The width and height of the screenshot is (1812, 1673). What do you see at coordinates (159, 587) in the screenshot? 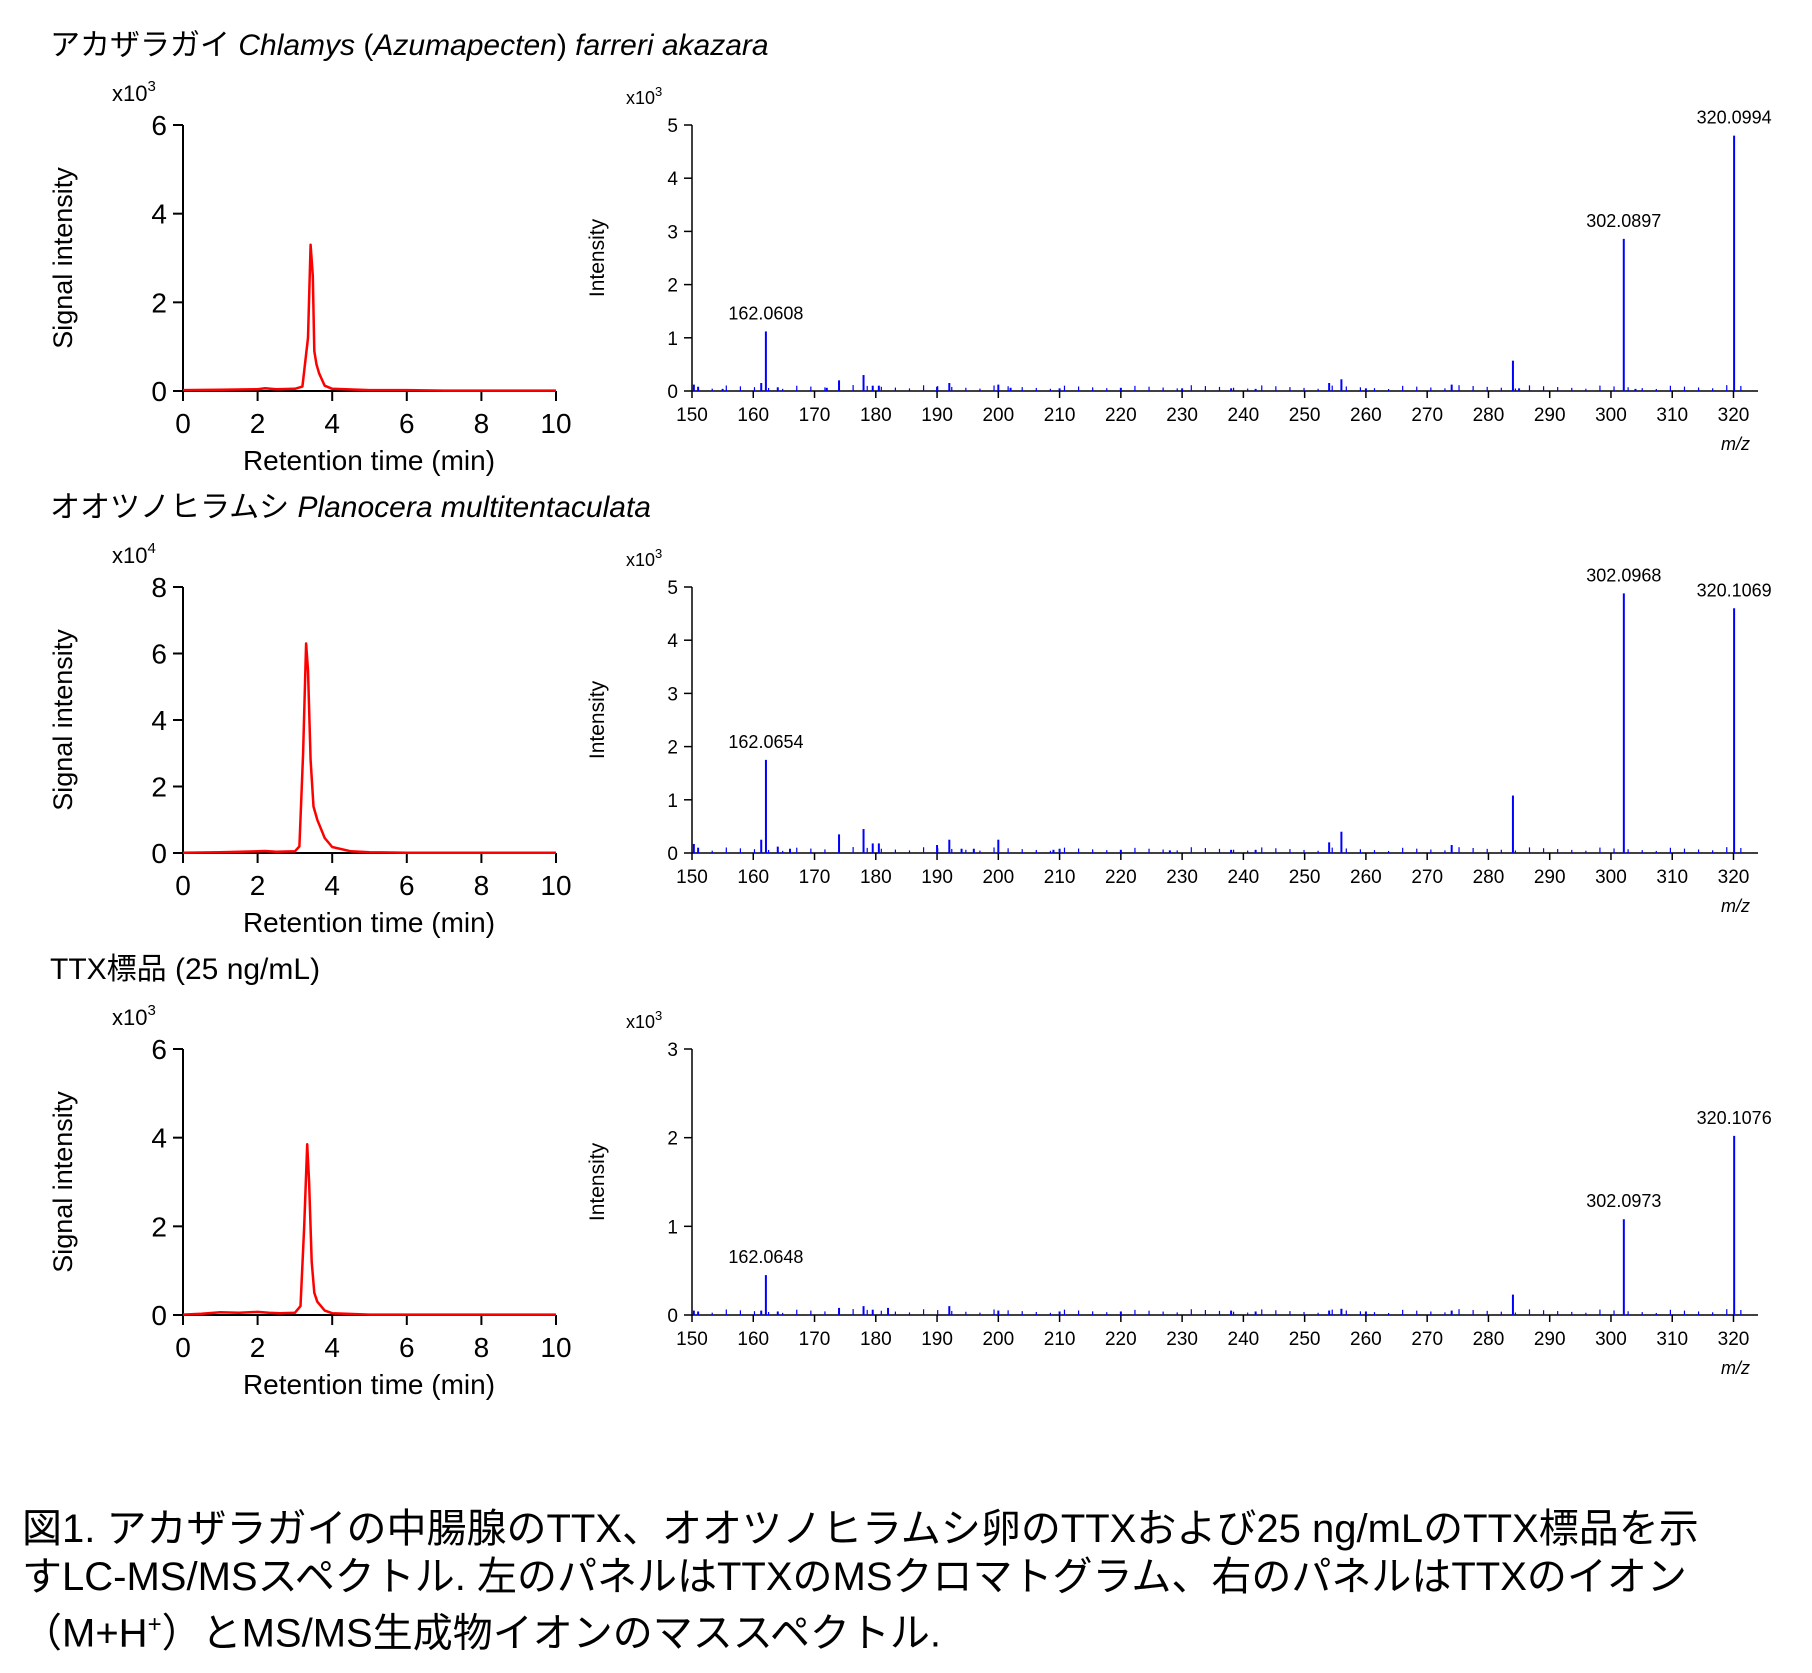
I see `row2-chrom-ytick-label: 8` at bounding box center [159, 587].